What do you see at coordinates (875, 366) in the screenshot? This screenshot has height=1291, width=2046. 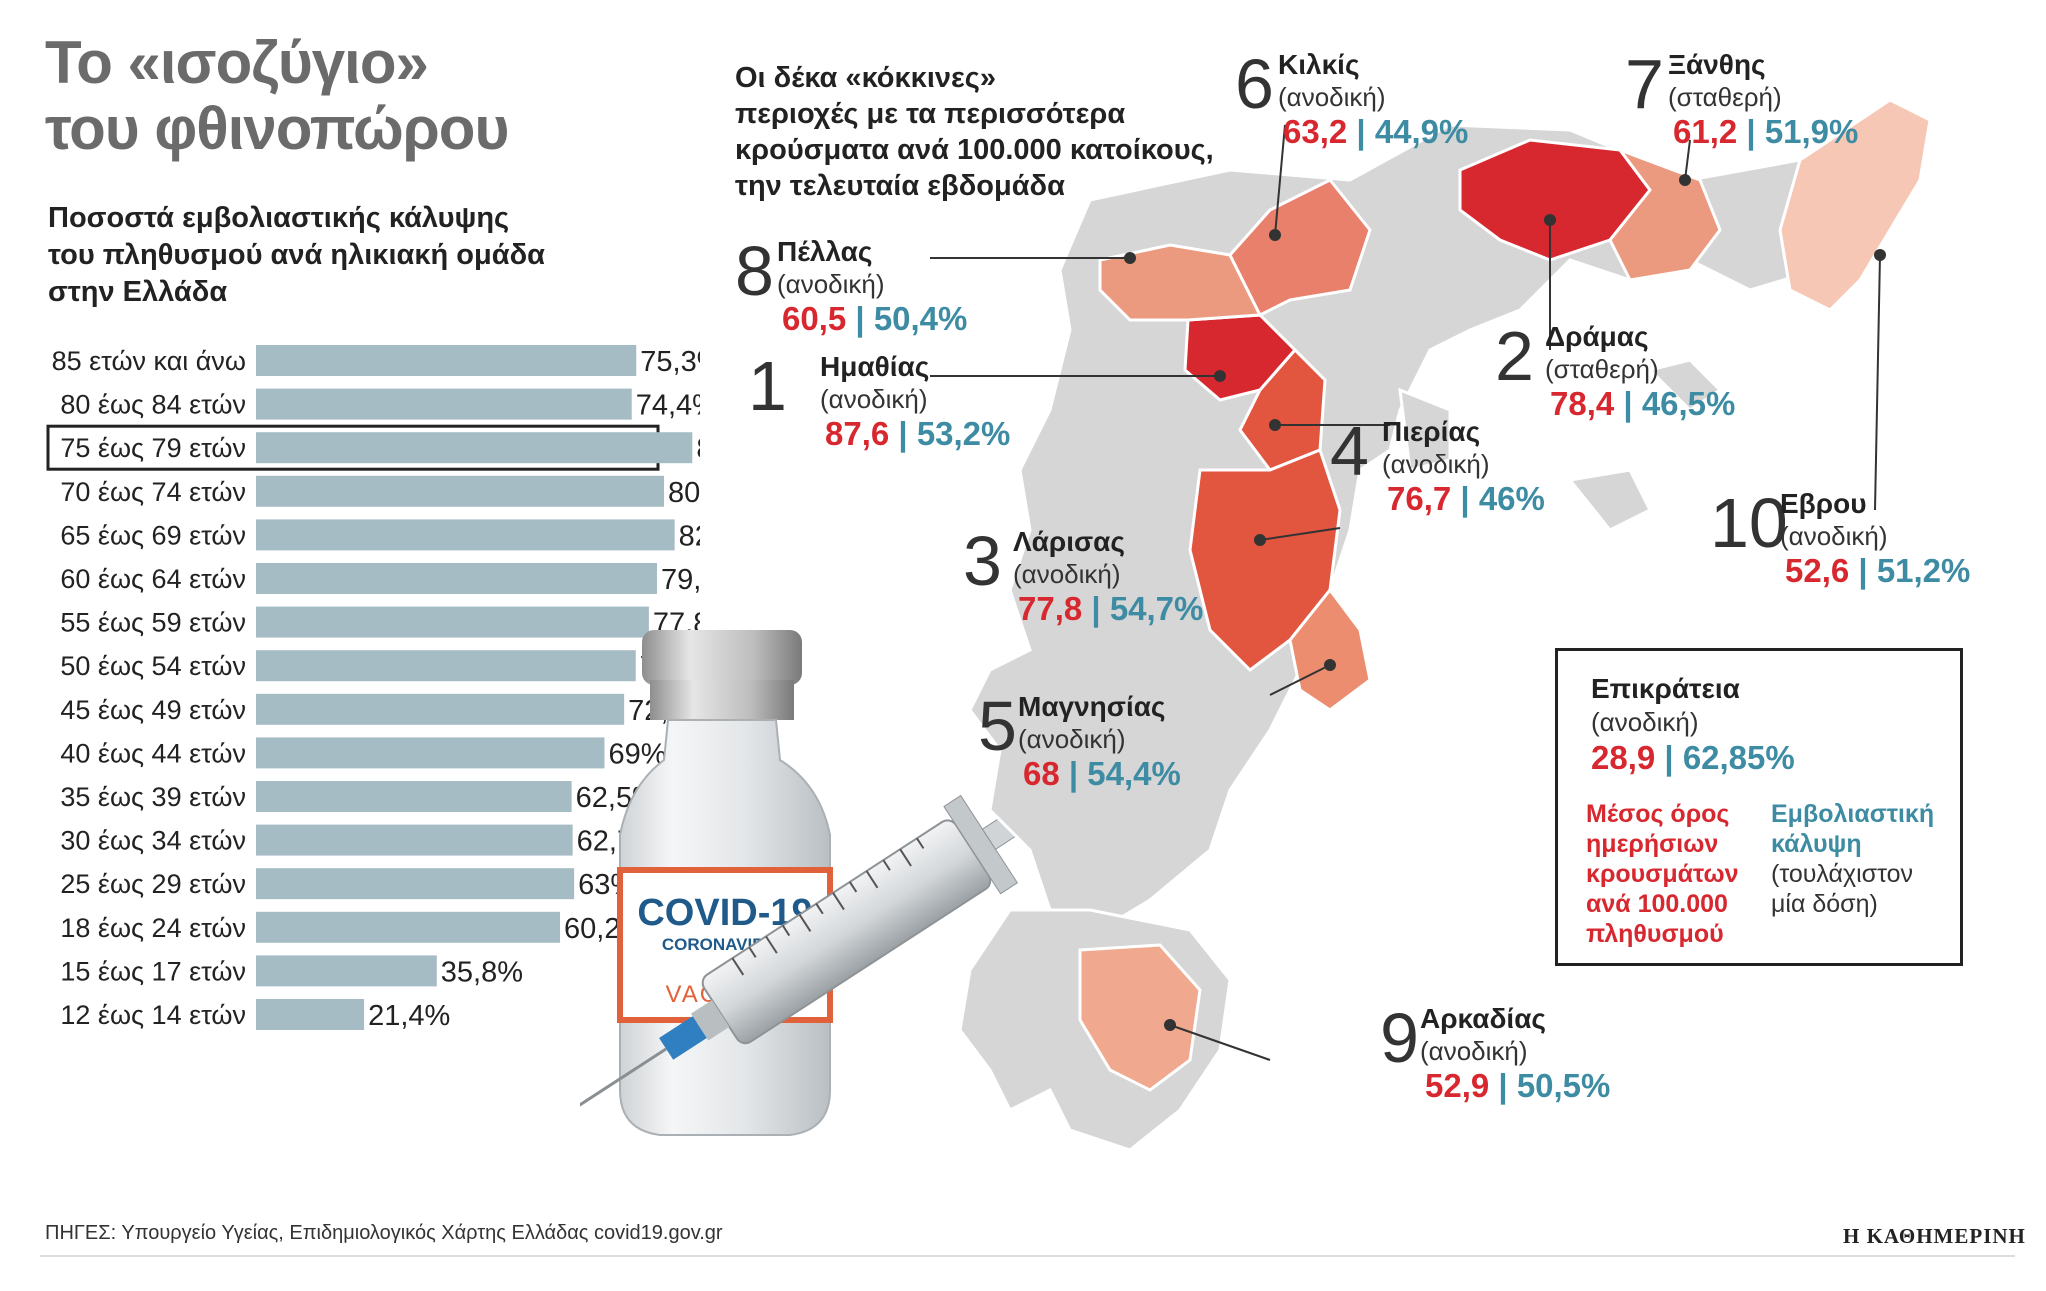 I see `region-name: Ημαθίας` at bounding box center [875, 366].